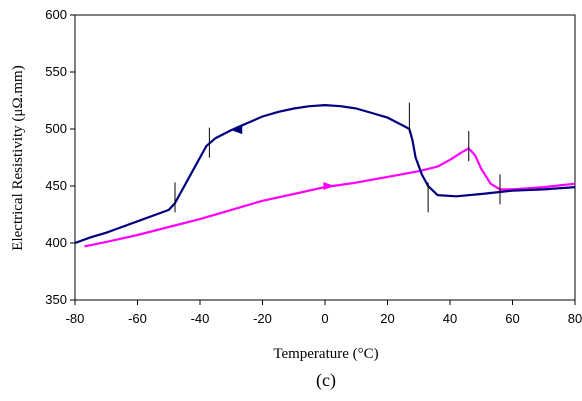 This screenshot has width=582, height=401. Describe the element at coordinates (237, 130) in the screenshot. I see `series-arrow-cooling` at that location.